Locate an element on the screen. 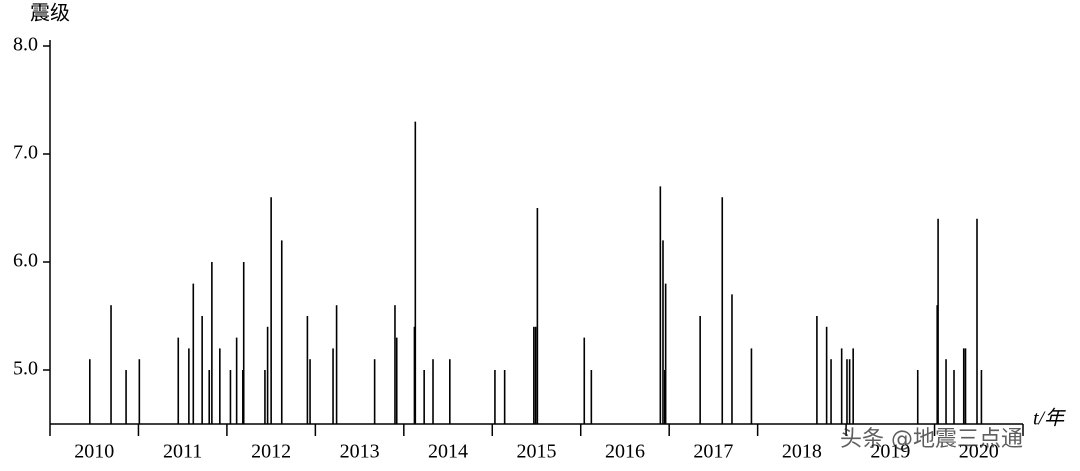 This screenshot has width=1080, height=471. y-axis-label: 震级 is located at coordinates (50, 13).